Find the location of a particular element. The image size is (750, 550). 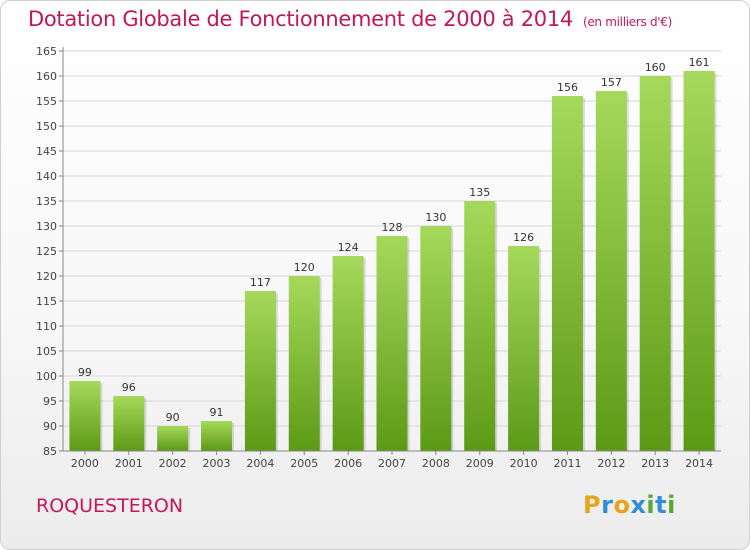

x-tick-label: 2003 is located at coordinates (217, 463).